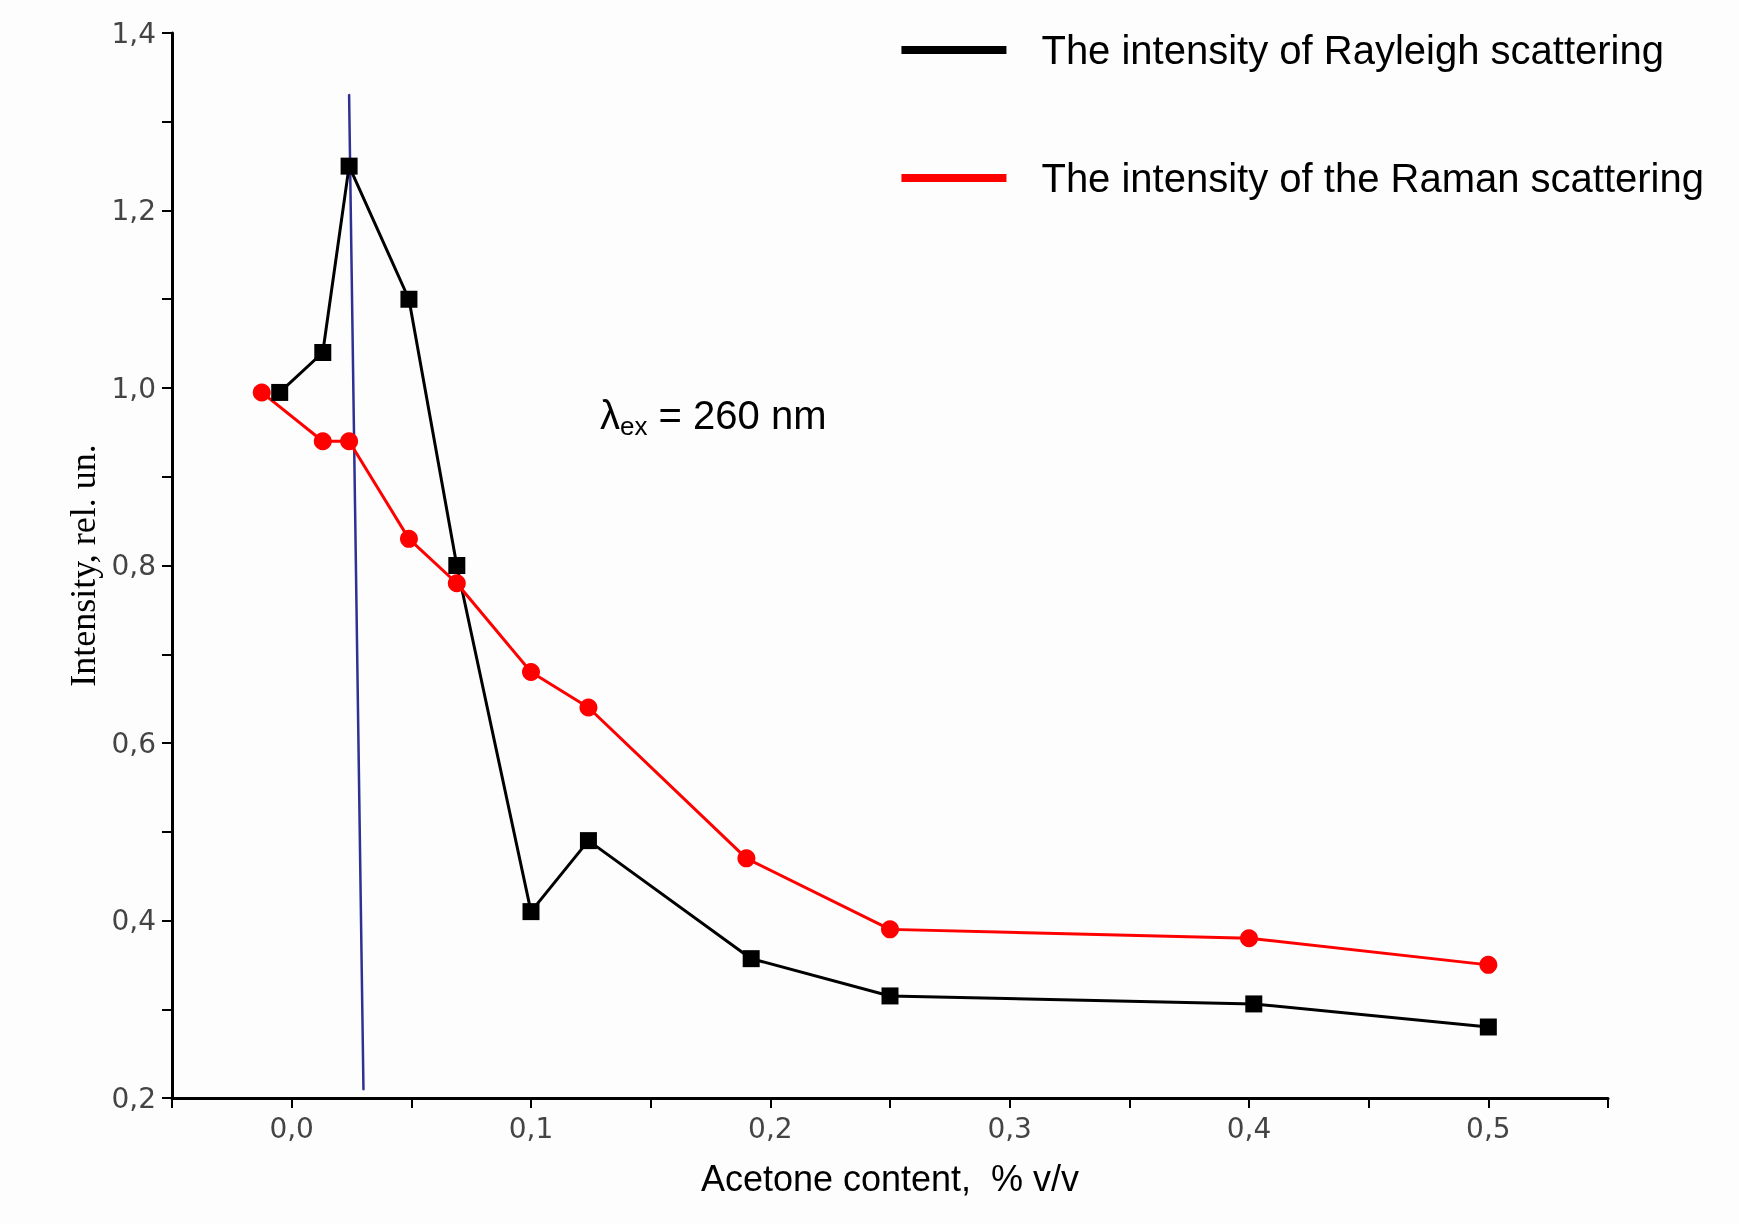  I want to click on y-tick-label: 0,4, so click(133, 920).